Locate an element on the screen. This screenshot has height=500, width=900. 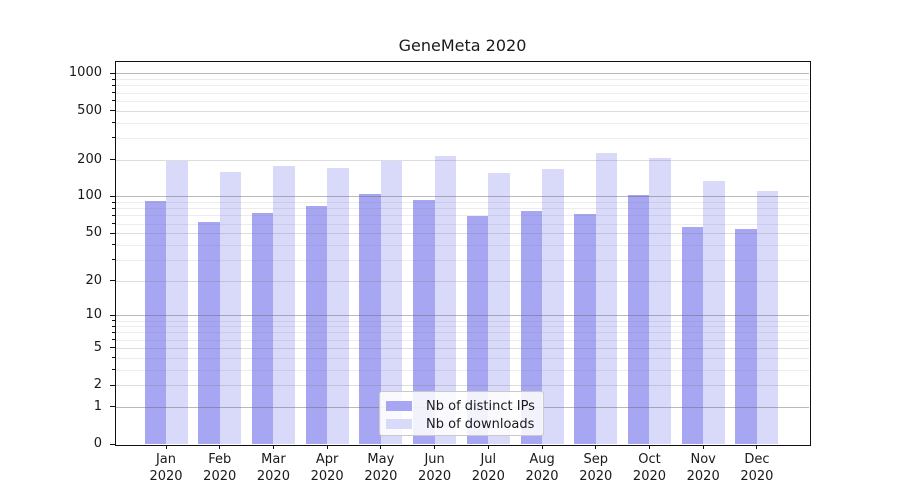
legend-item-distinct-ips: Nb of distinct IPs is located at coordinates (461, 406).